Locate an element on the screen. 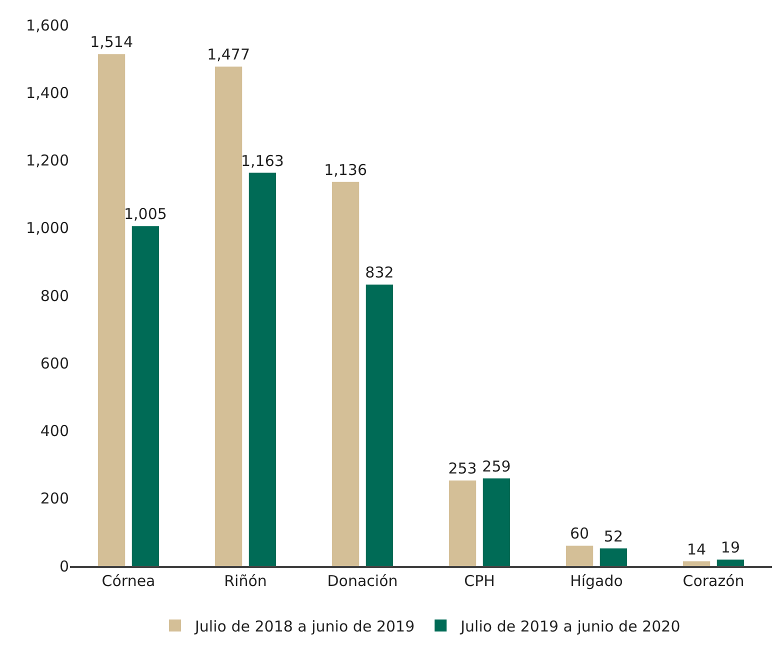  data-label: 253 is located at coordinates (462, 468).